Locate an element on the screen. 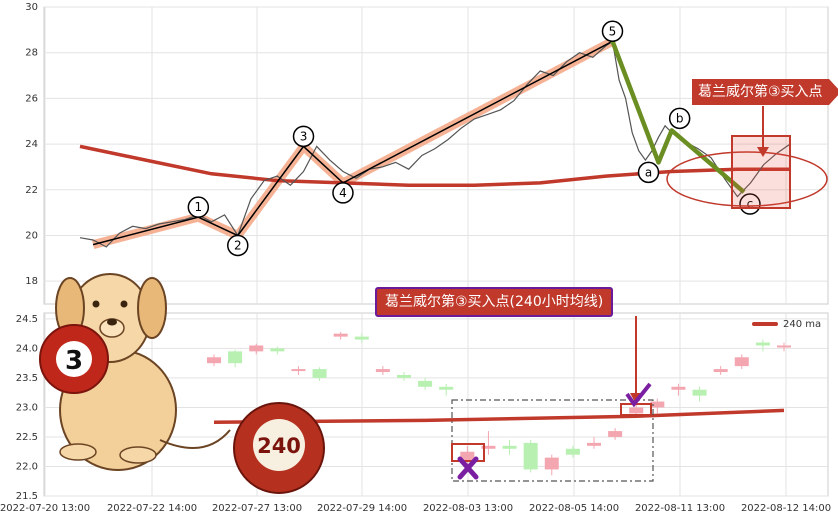 The height and width of the screenshot is (520, 838). top-y-tick-label: 22 is located at coordinates (31, 190).